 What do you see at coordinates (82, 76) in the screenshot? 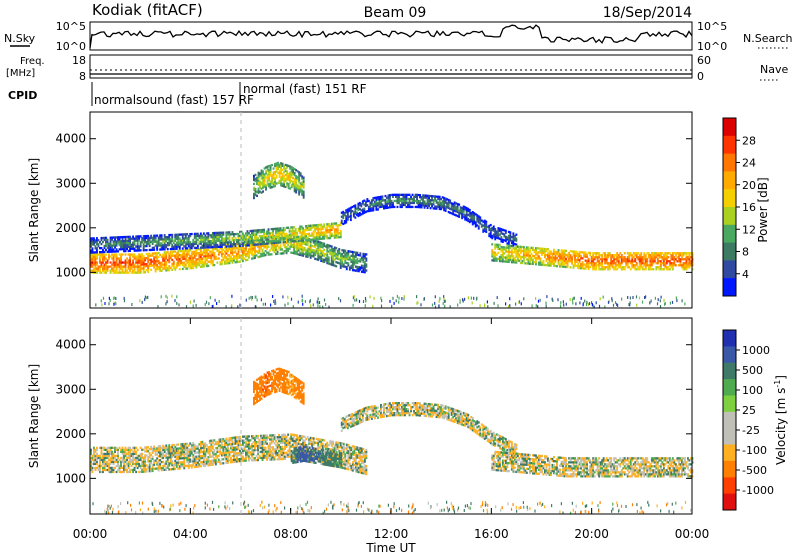
I see `freq-tick-bottom: 8` at bounding box center [82, 76].